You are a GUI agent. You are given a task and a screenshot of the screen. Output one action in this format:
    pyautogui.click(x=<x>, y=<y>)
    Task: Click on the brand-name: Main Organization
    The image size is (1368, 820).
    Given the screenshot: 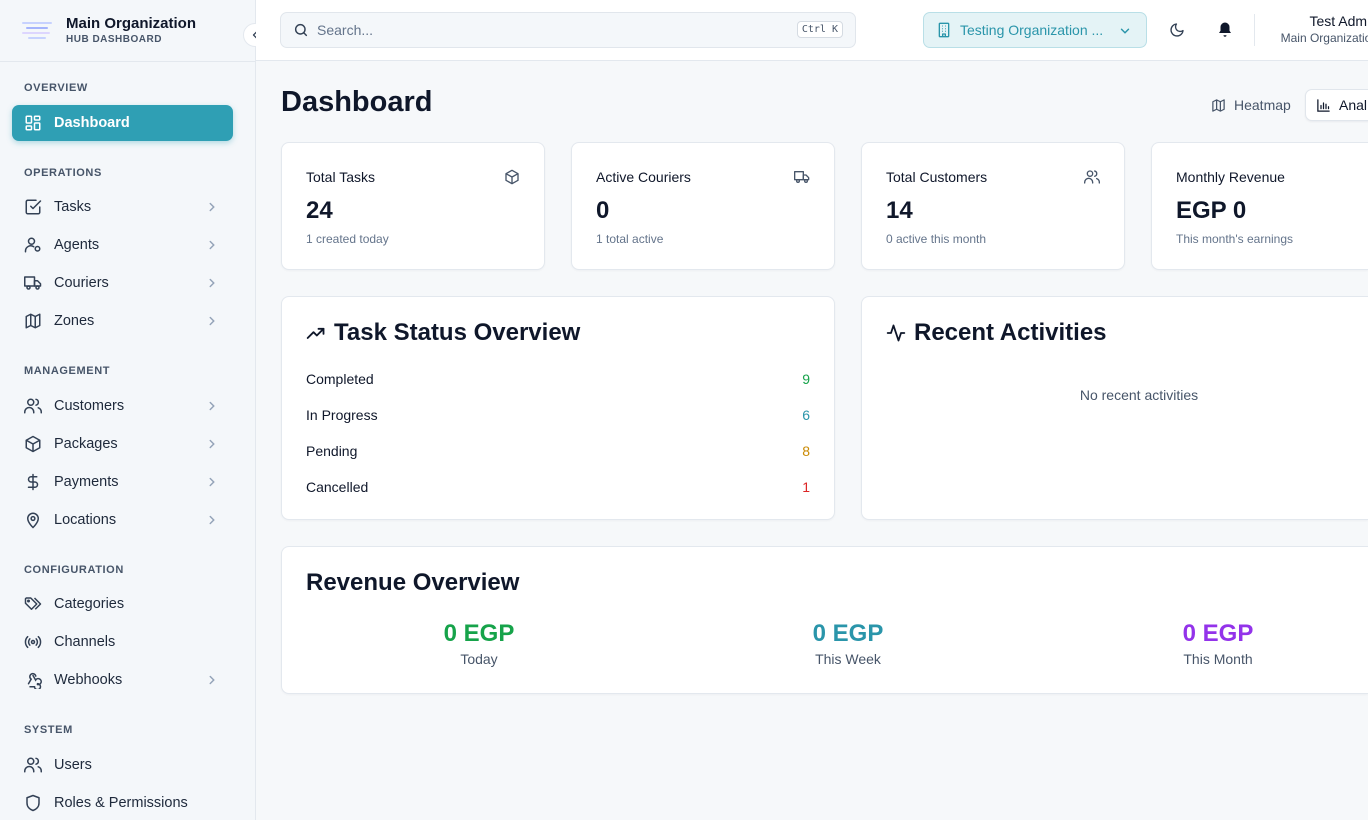 What is the action you would take?
    pyautogui.click(x=131, y=23)
    